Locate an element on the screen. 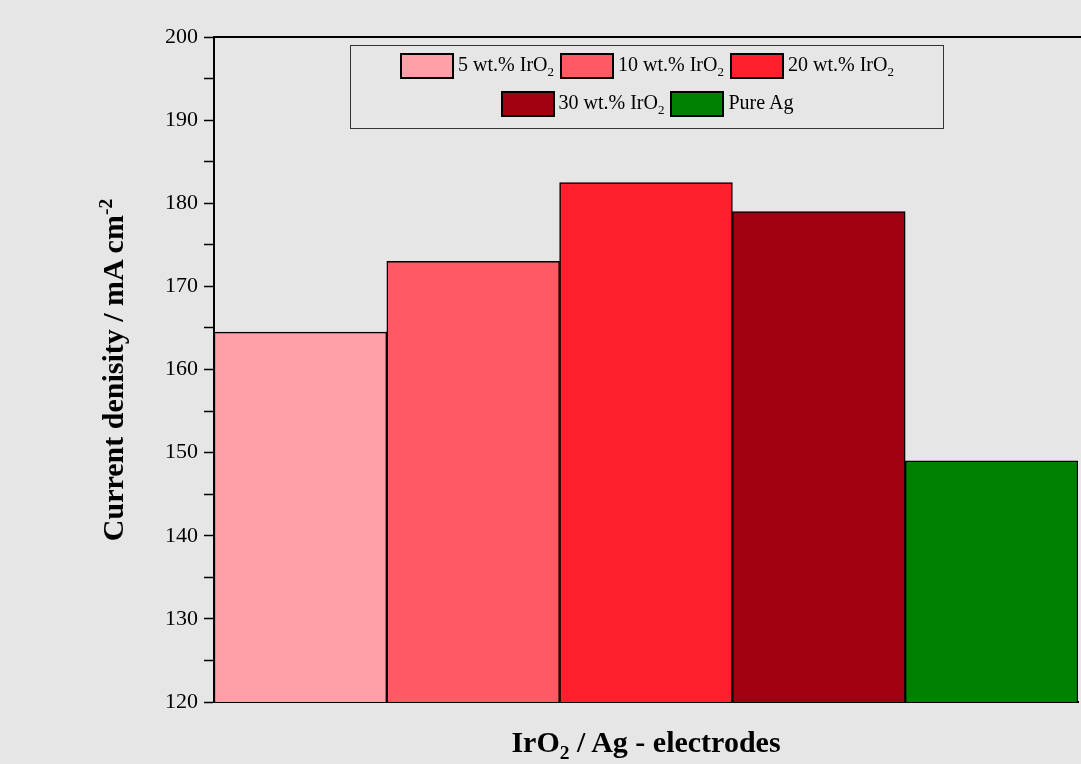 The image size is (1081, 764). y-tick-label: 170 is located at coordinates (181, 285).